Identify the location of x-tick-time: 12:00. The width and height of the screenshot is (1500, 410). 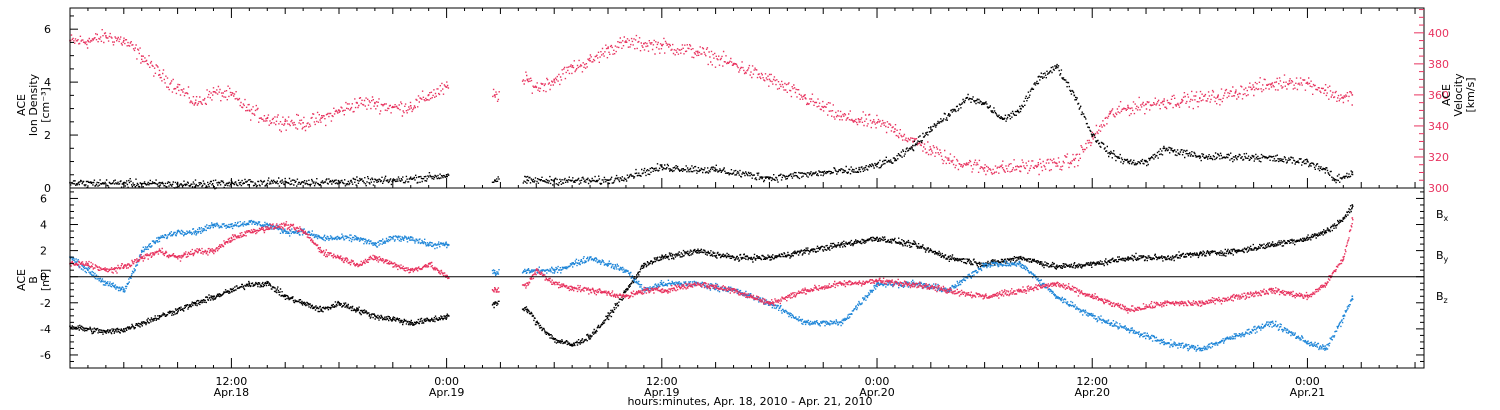
(232, 381).